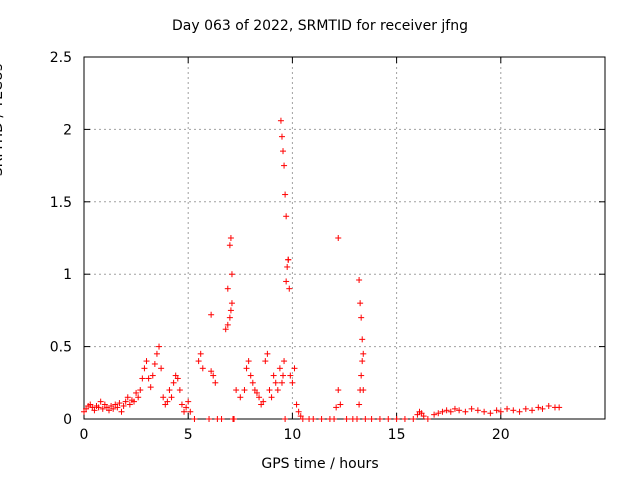 Image resolution: width=640 pixels, height=480 pixels. What do you see at coordinates (67, 420) in the screenshot?
I see `y-tick-label: 0` at bounding box center [67, 420].